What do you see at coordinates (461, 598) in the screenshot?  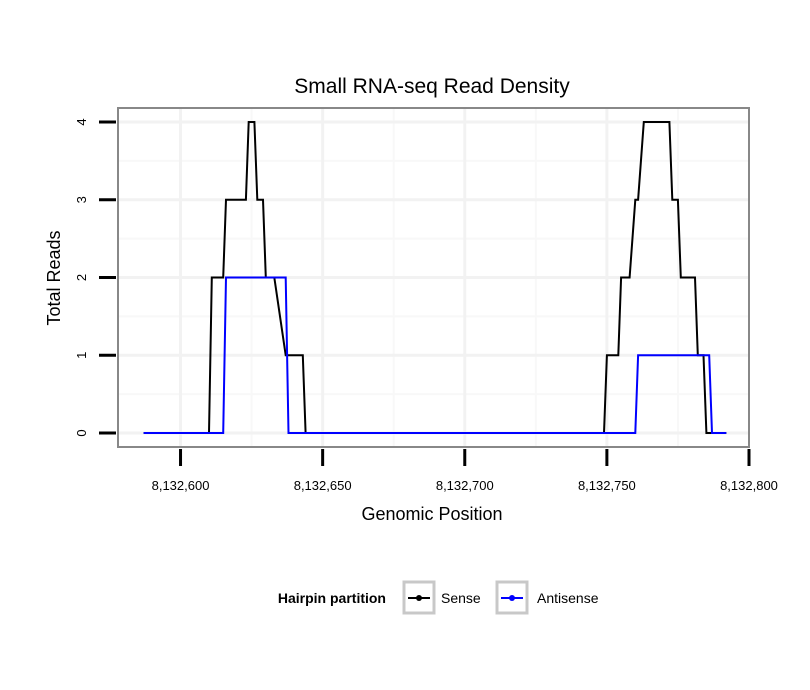 I see `legend-label-sense: Sense` at bounding box center [461, 598].